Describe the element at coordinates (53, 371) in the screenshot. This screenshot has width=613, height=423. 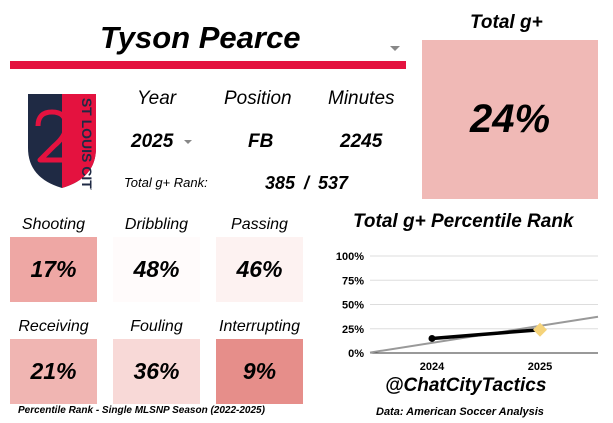
I see `metric-box-receiving: 21%` at that location.